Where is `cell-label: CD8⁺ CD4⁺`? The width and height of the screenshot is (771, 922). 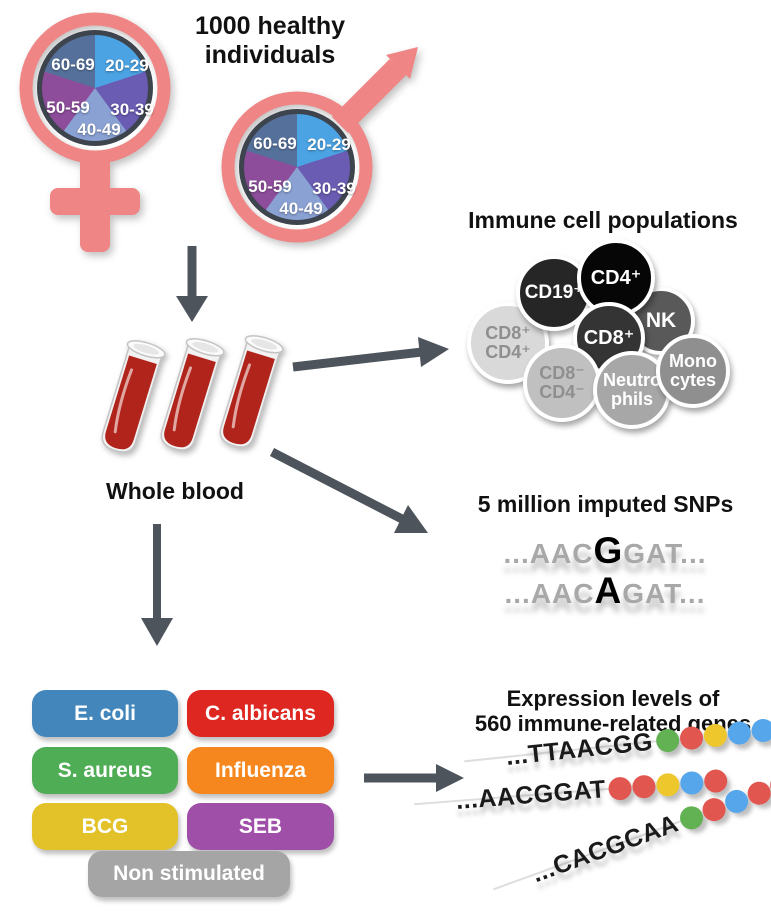
cell-label: CD8⁺ CD4⁺ is located at coordinates (508, 342).